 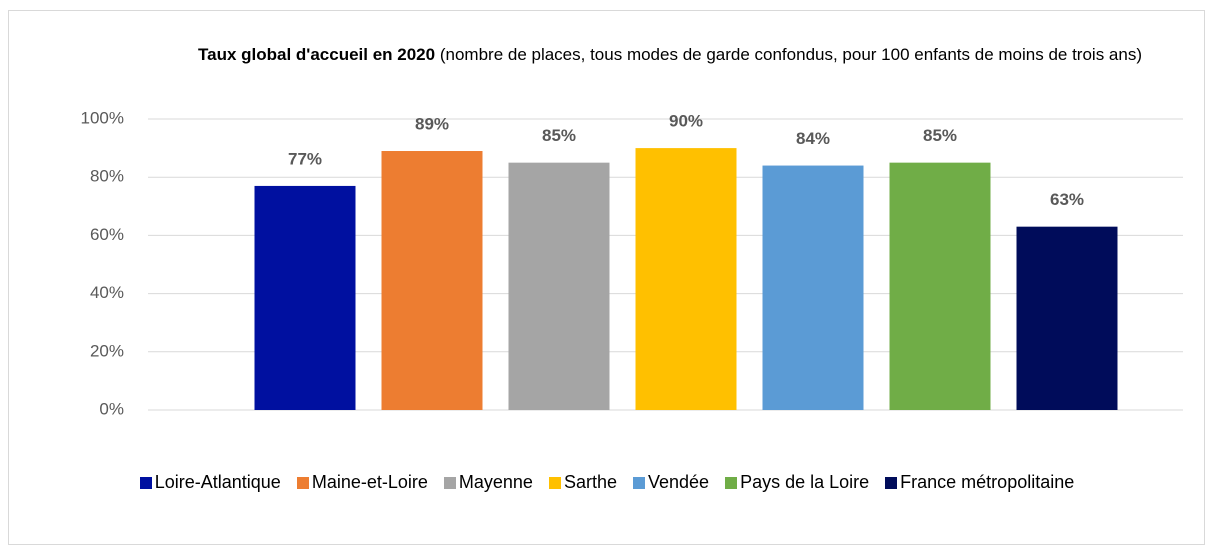 I want to click on data-label: 90%, so click(x=686, y=121).